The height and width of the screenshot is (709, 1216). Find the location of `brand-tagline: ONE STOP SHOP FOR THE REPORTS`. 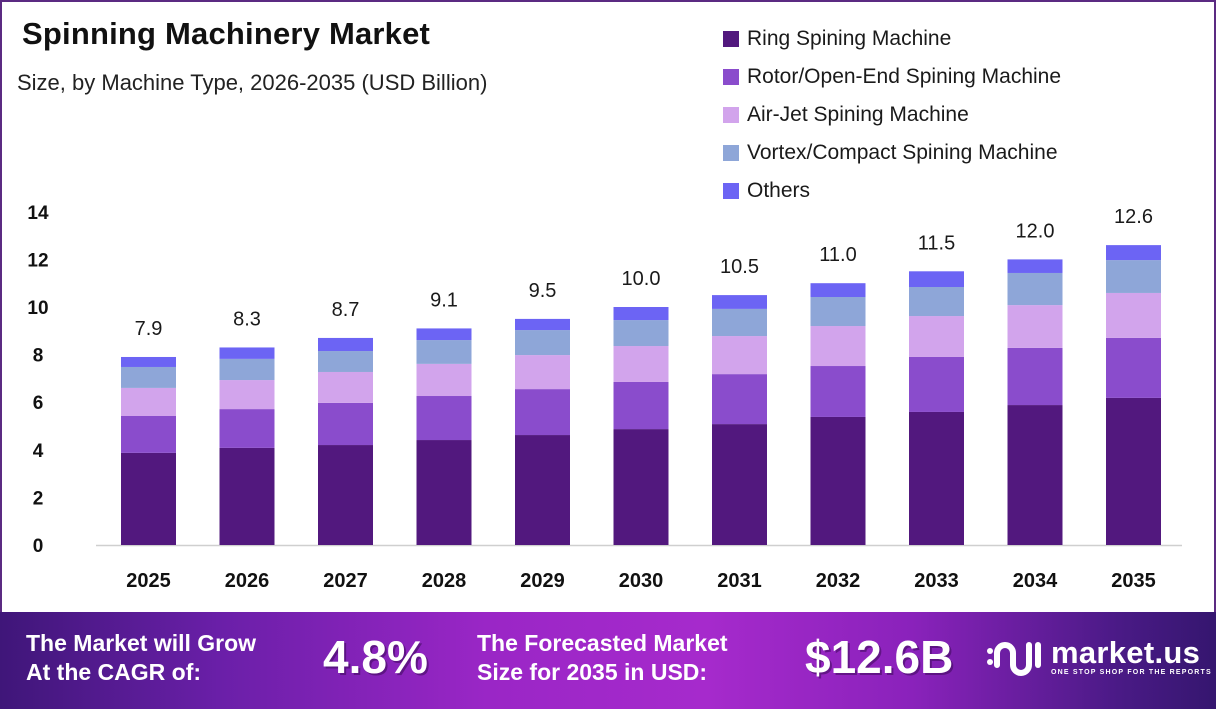

brand-tagline: ONE STOP SHOP FOR THE REPORTS is located at coordinates (1131, 672).